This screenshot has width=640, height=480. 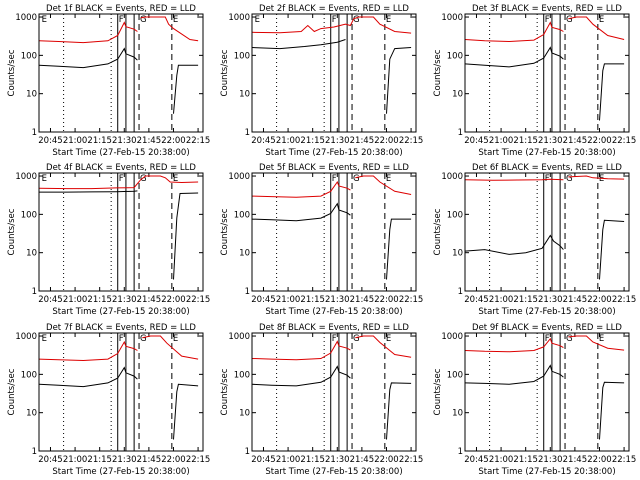 I want to click on chart-title: Det 1f BLACK = Events, RED = LLD, so click(x=121, y=9).